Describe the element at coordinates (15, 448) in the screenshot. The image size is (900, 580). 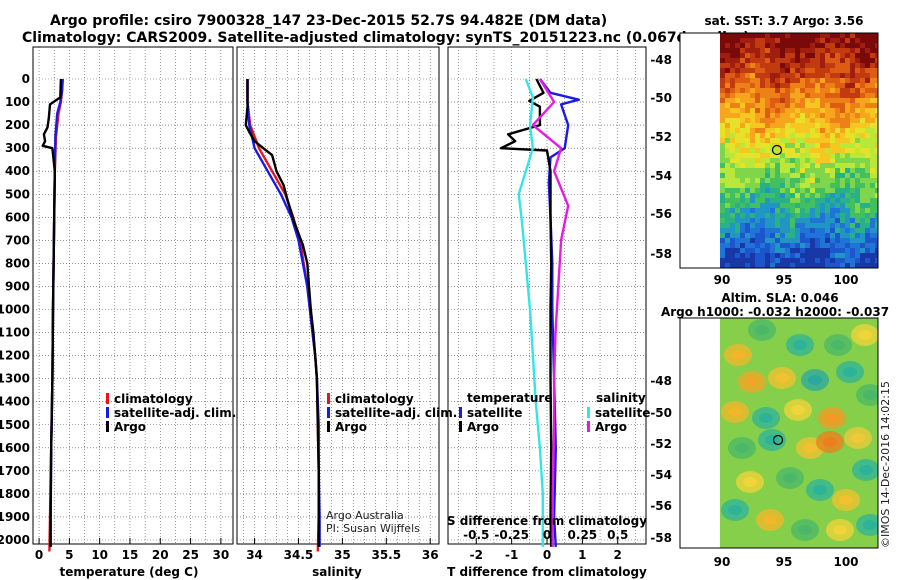
I see `depth-tick-label: 1600` at that location.